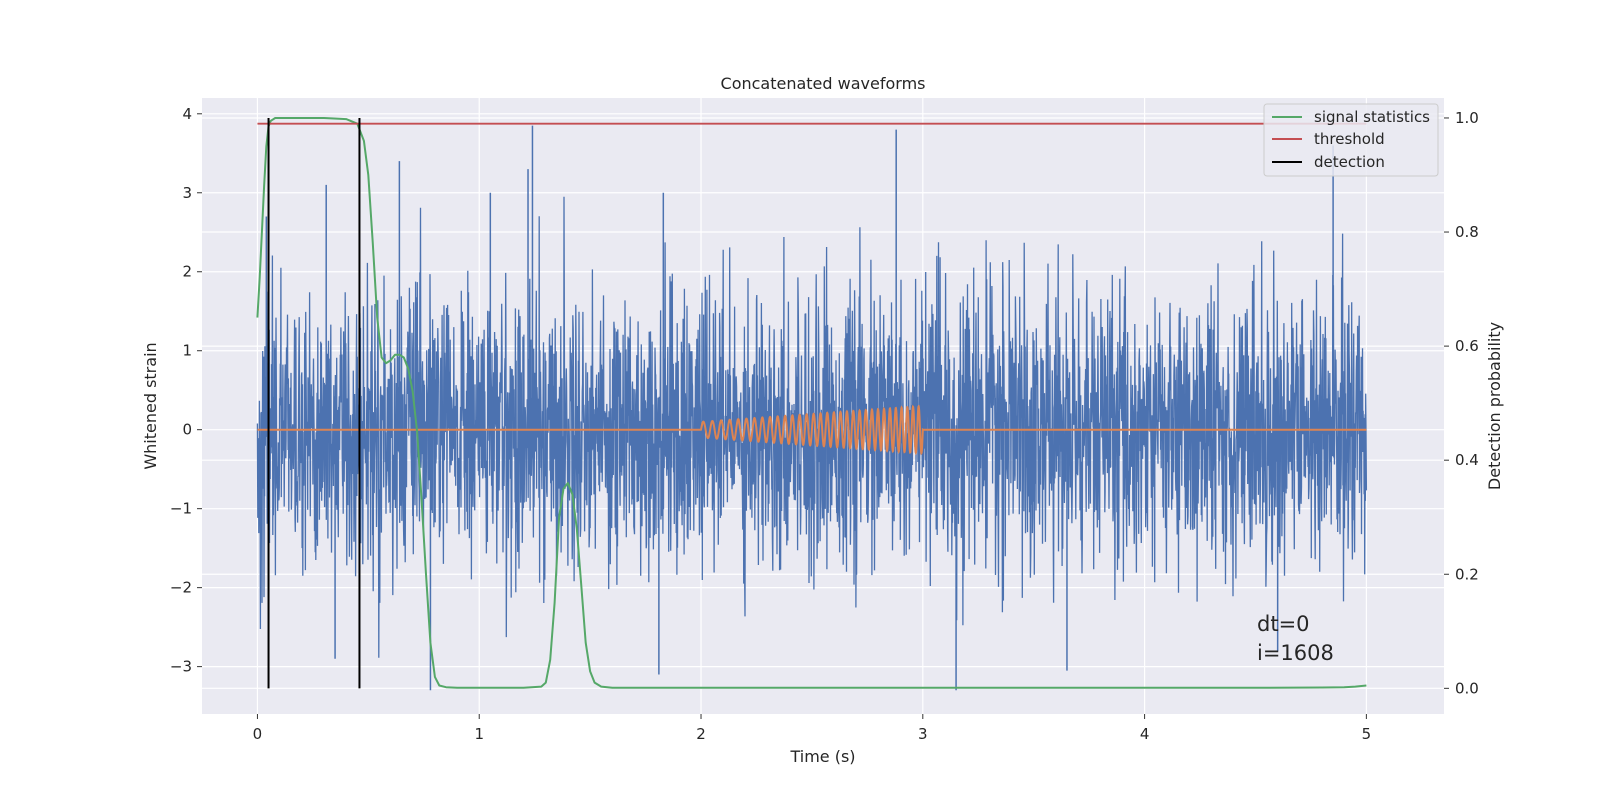  I want to click on x-tick-label: 2, so click(701, 734).